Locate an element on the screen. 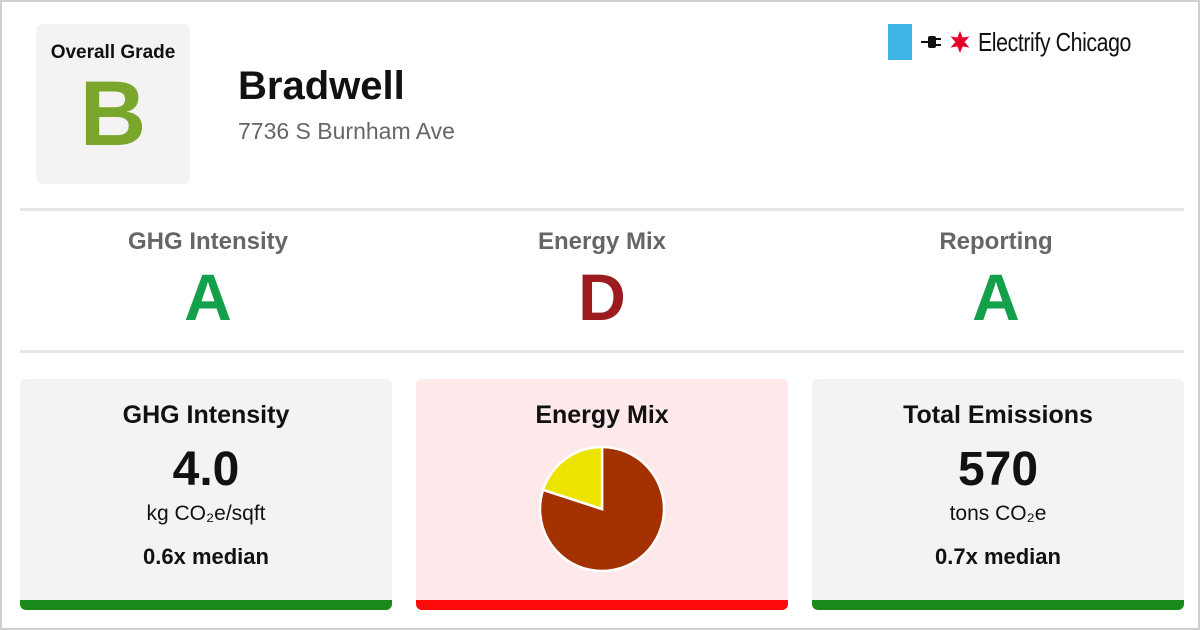 Image resolution: width=1200 pixels, height=630 pixels. overall-grade-box: Overall Grade B is located at coordinates (113, 104).